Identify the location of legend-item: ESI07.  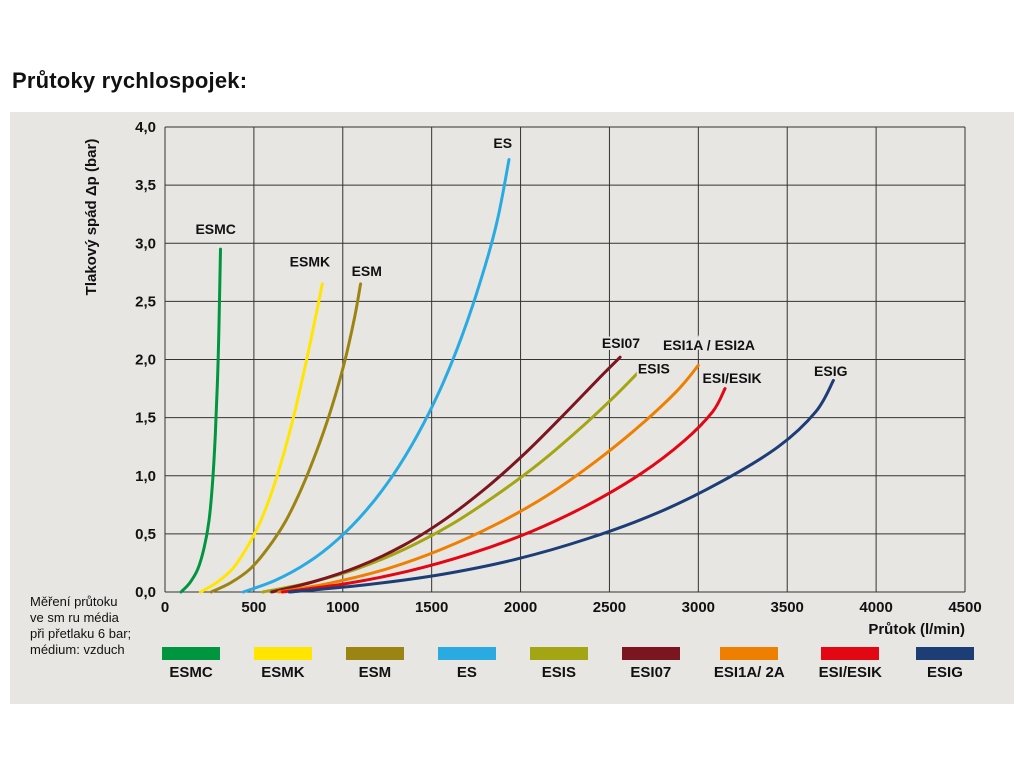
(650, 664).